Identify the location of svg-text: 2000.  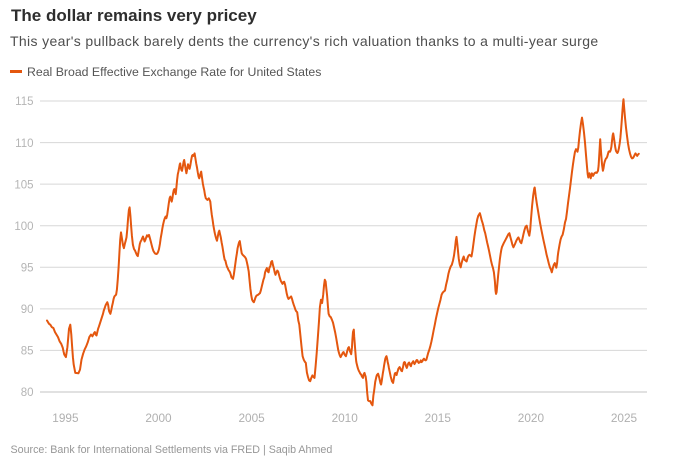
(158, 418).